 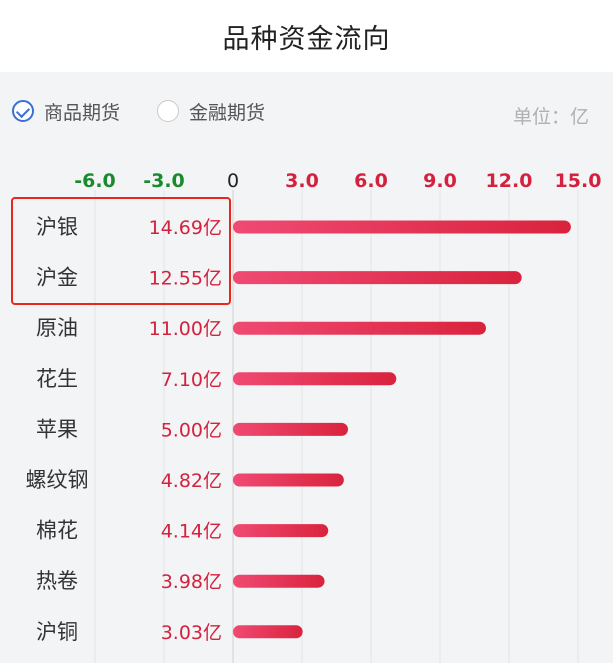 What do you see at coordinates (57, 278) in the screenshot?
I see `category-label: 沪金` at bounding box center [57, 278].